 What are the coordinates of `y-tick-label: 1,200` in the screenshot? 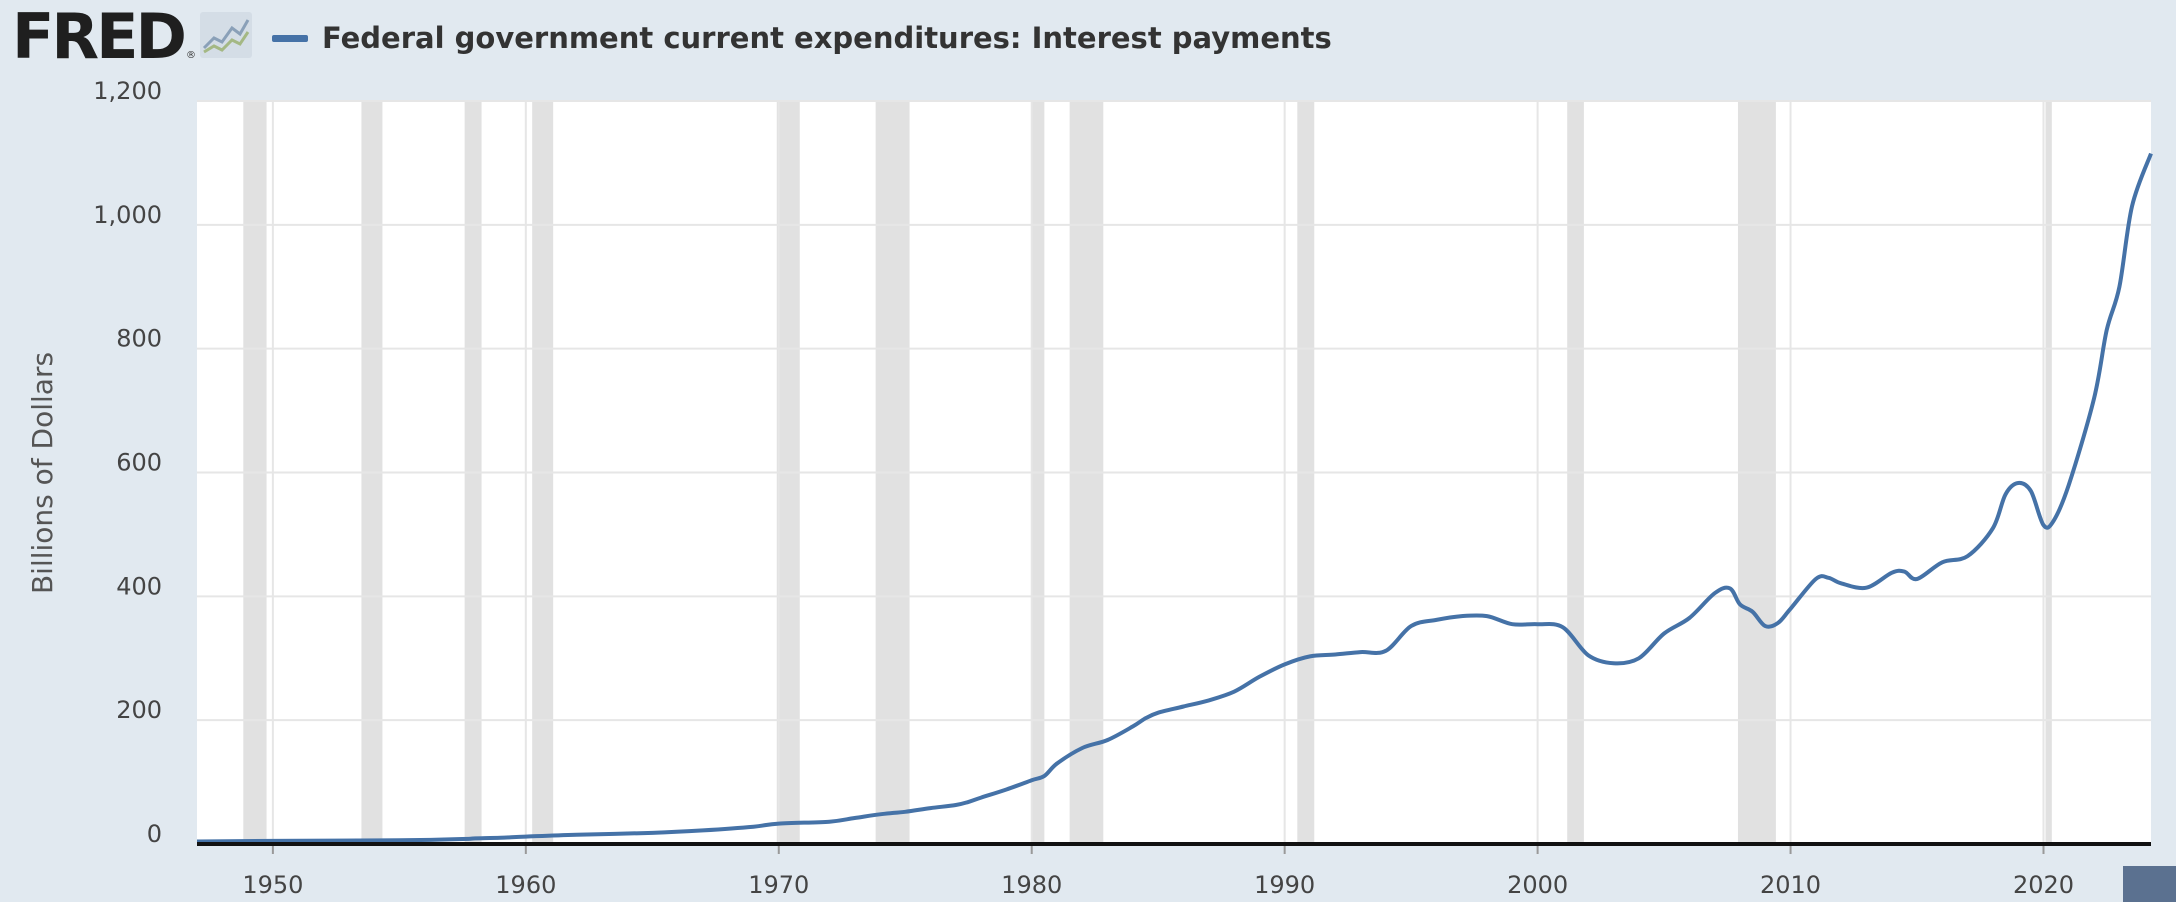 It's located at (127, 91).